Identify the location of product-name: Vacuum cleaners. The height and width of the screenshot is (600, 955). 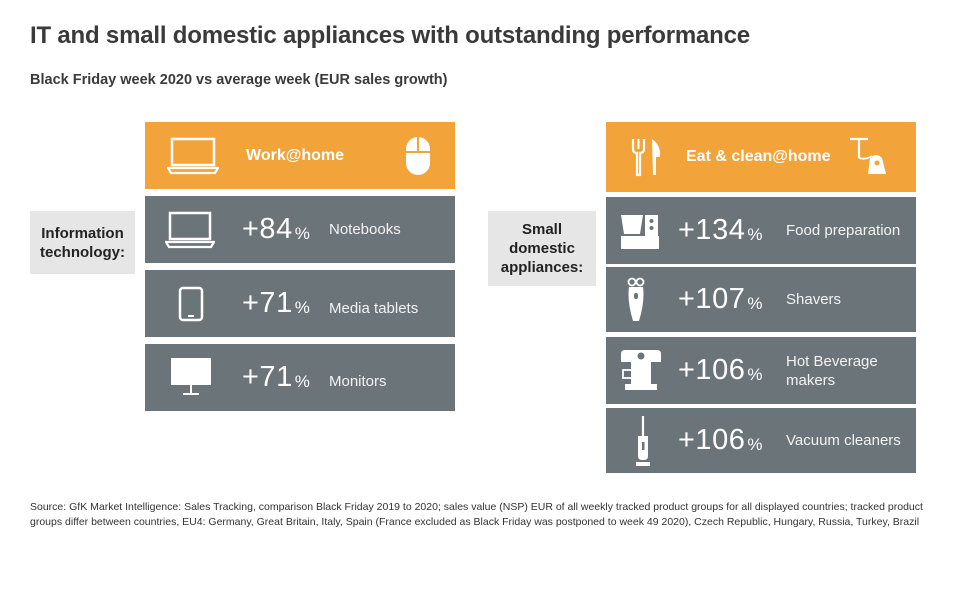
(843, 440).